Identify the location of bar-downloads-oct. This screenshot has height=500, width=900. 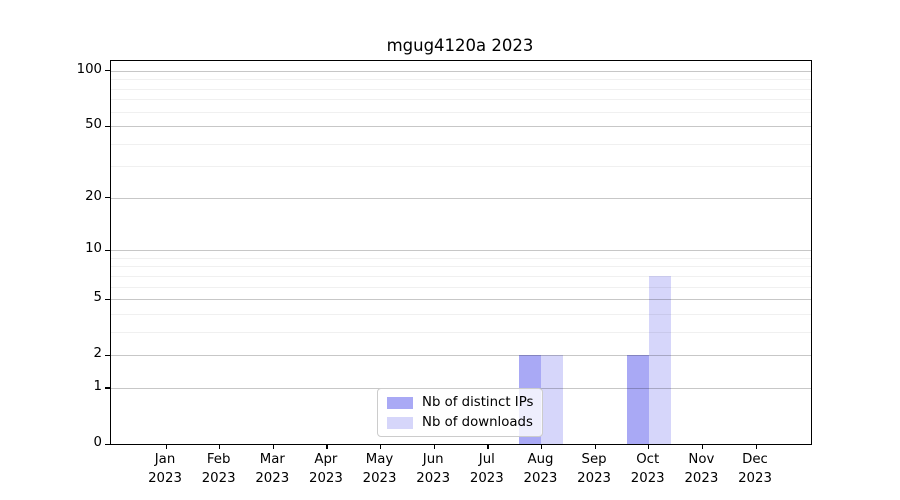
(659, 359).